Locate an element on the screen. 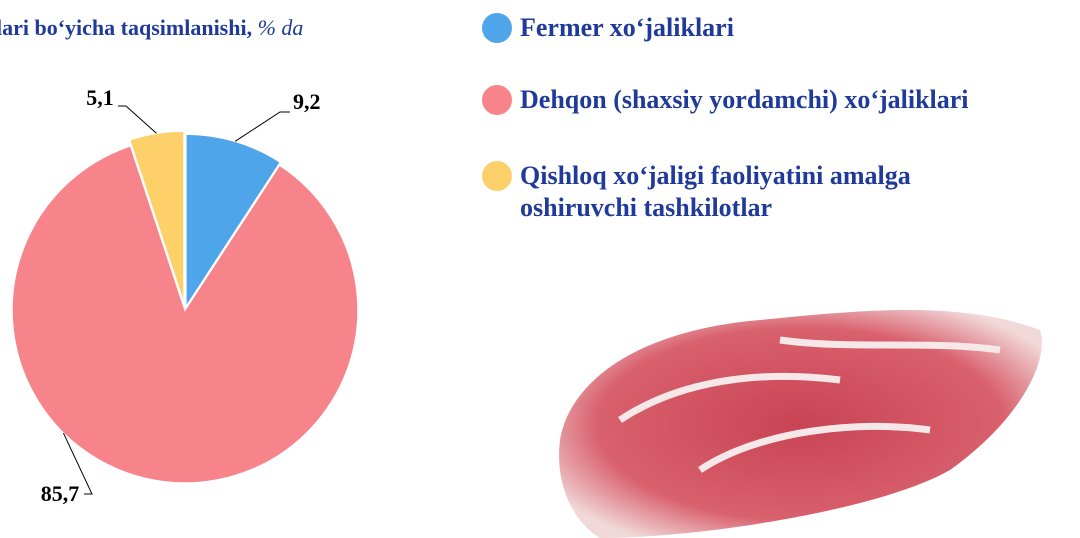 Image resolution: width=1080 pixels, height=538 pixels. chart-title: lari bo‘yicha taqsimlanishi, % da is located at coordinates (151, 27).